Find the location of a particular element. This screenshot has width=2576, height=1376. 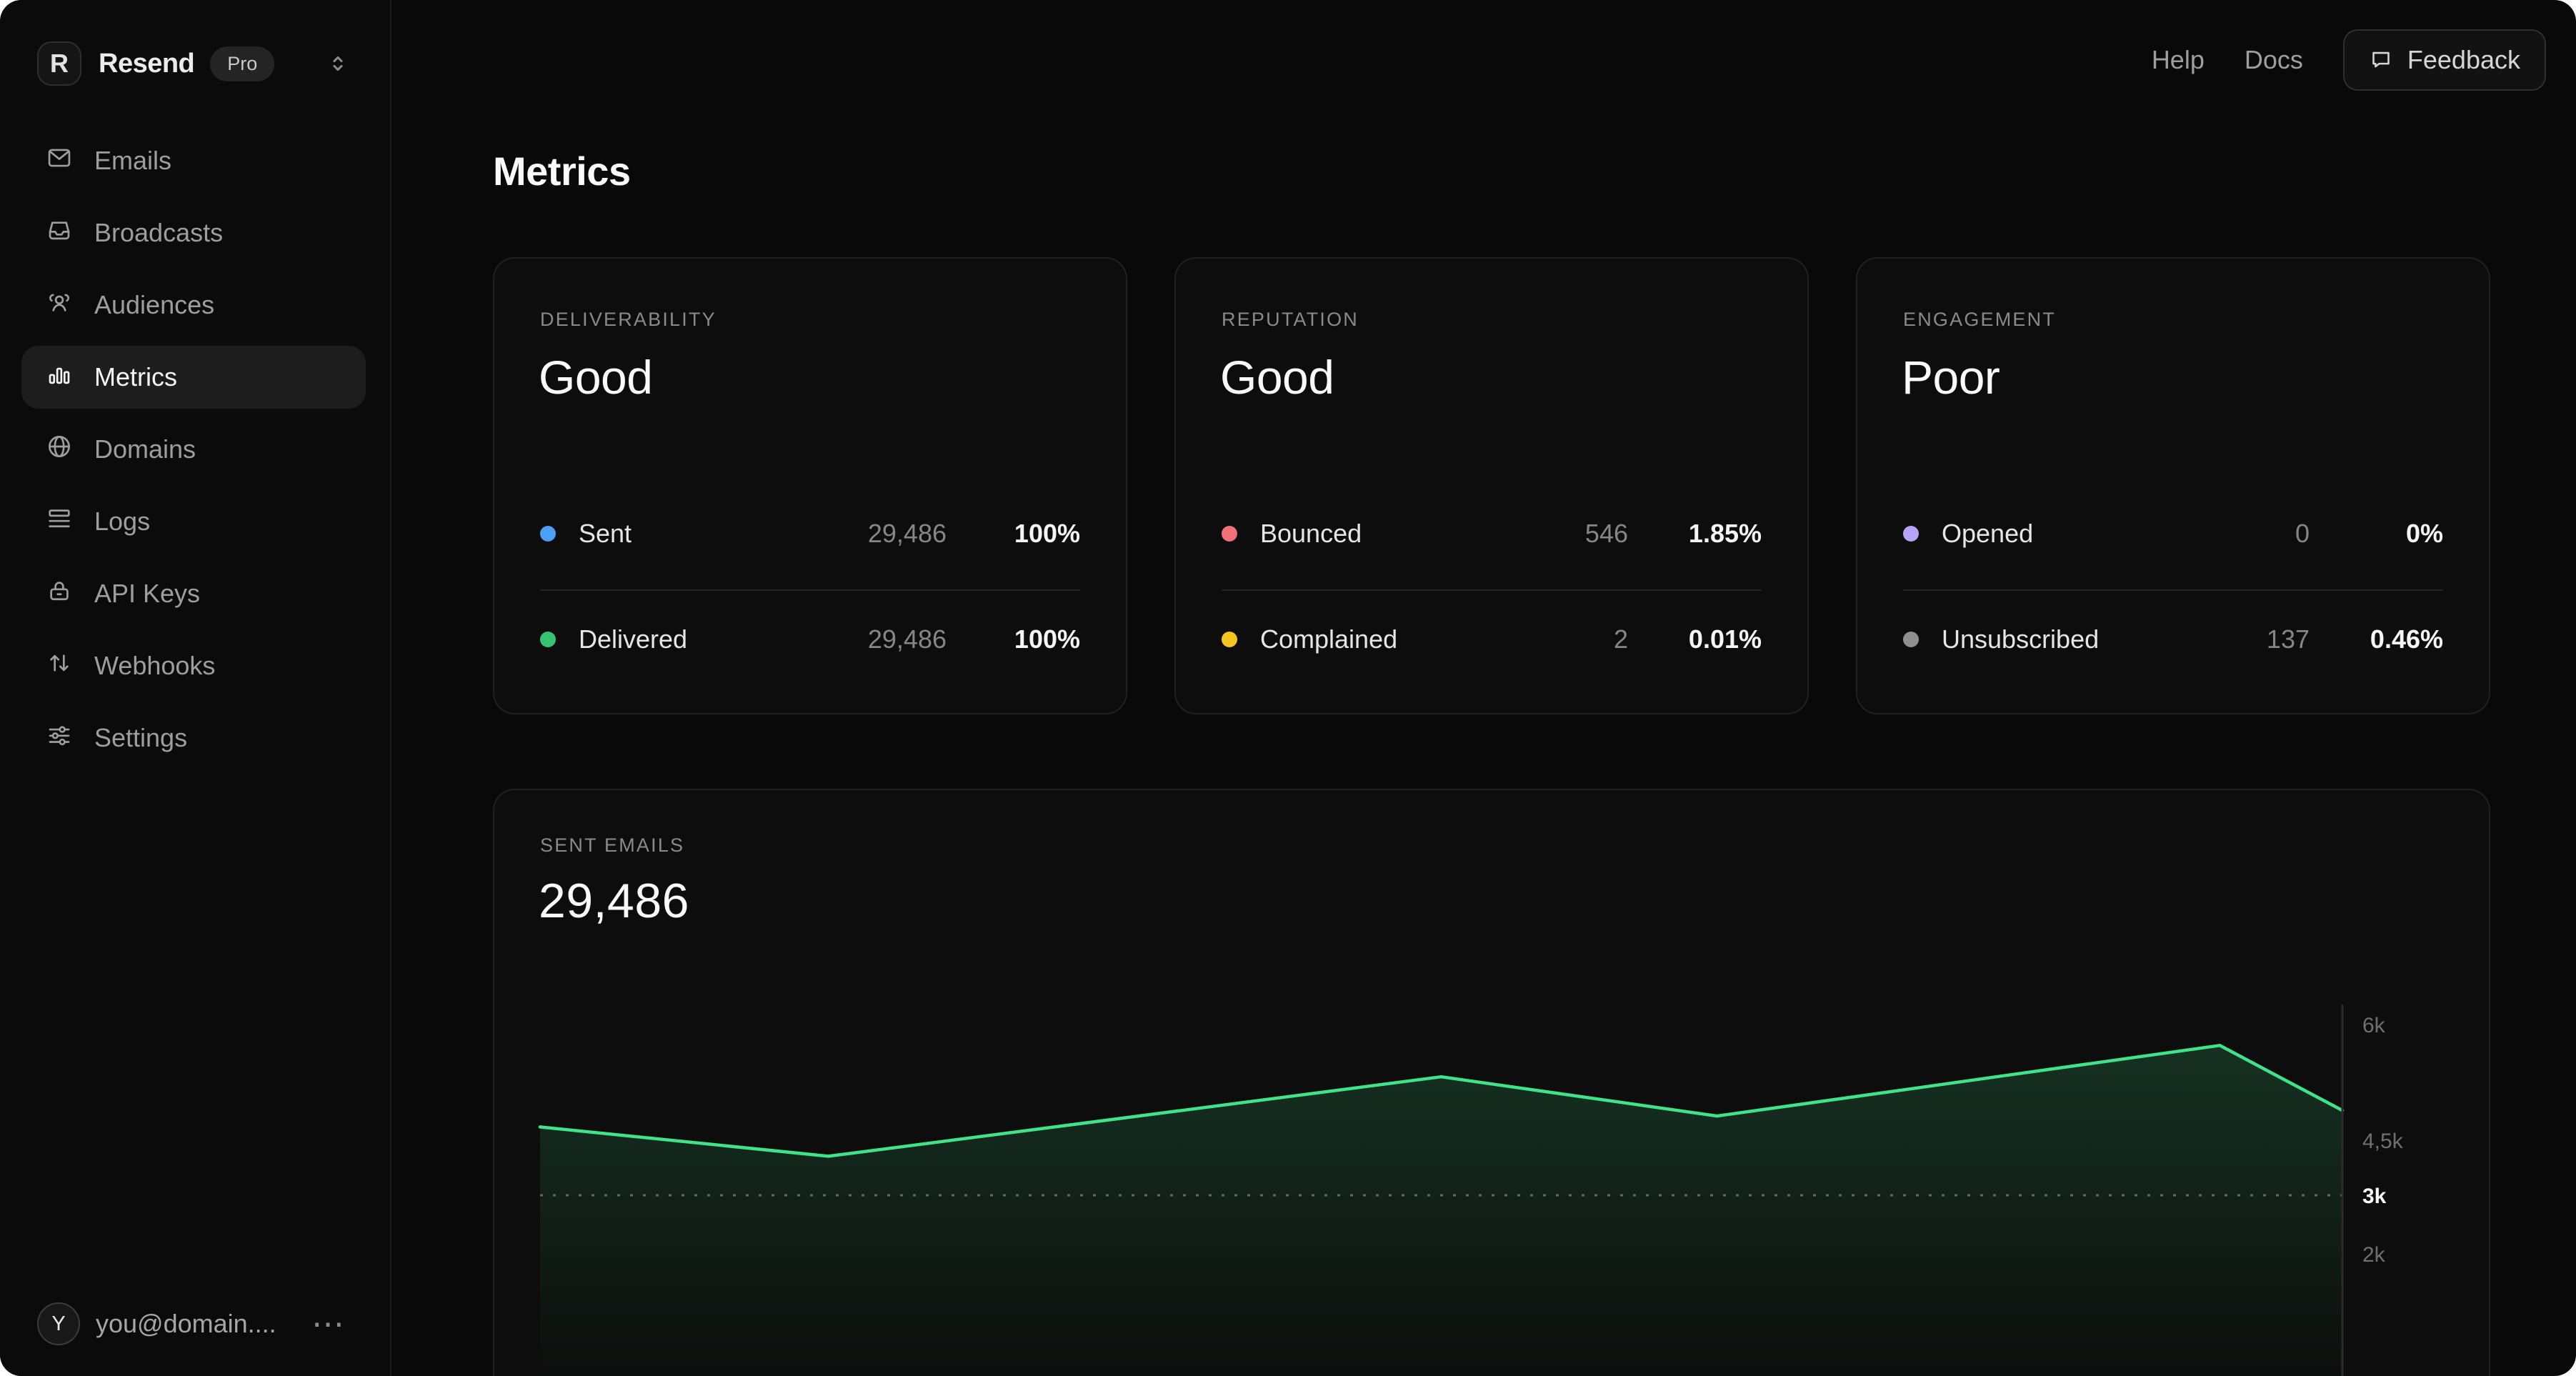

sidebar-item-emails: Emails is located at coordinates (194, 160).